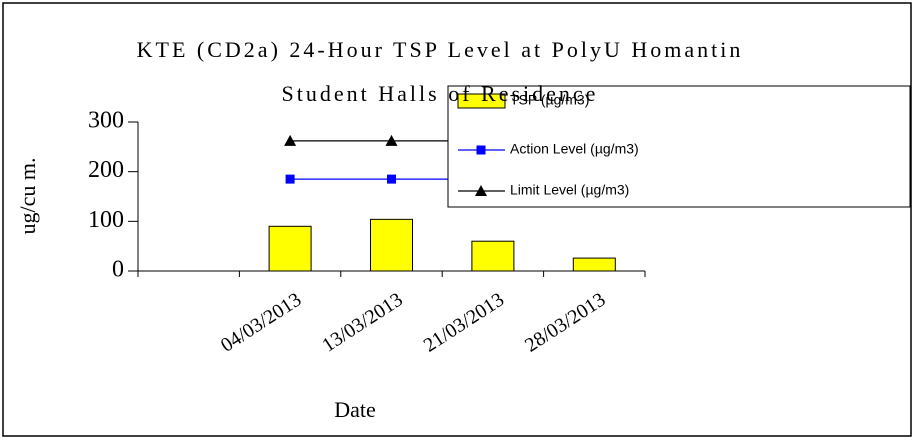  Describe the element at coordinates (574, 149) in the screenshot. I see `legend-label: Action Level (µg/m3)` at that location.